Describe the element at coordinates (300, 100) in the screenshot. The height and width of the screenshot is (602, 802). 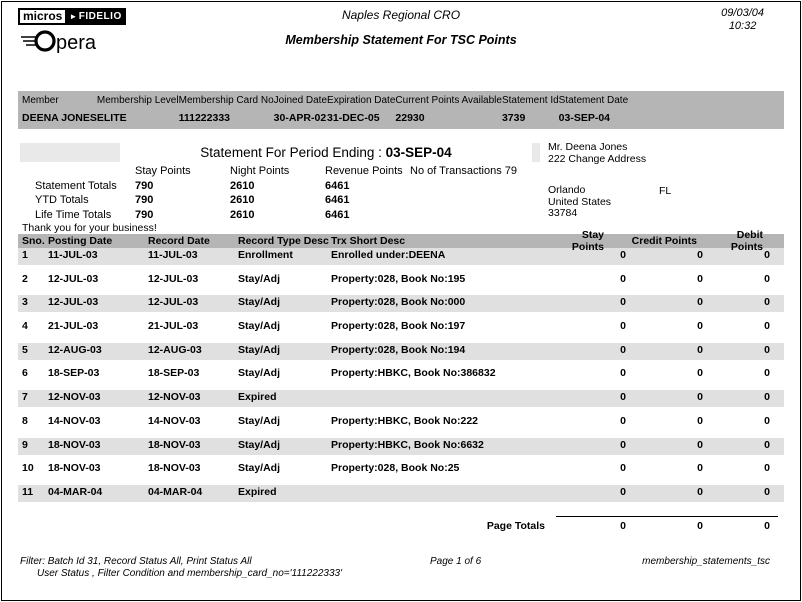
I see `member-field-label: Joined Date` at that location.